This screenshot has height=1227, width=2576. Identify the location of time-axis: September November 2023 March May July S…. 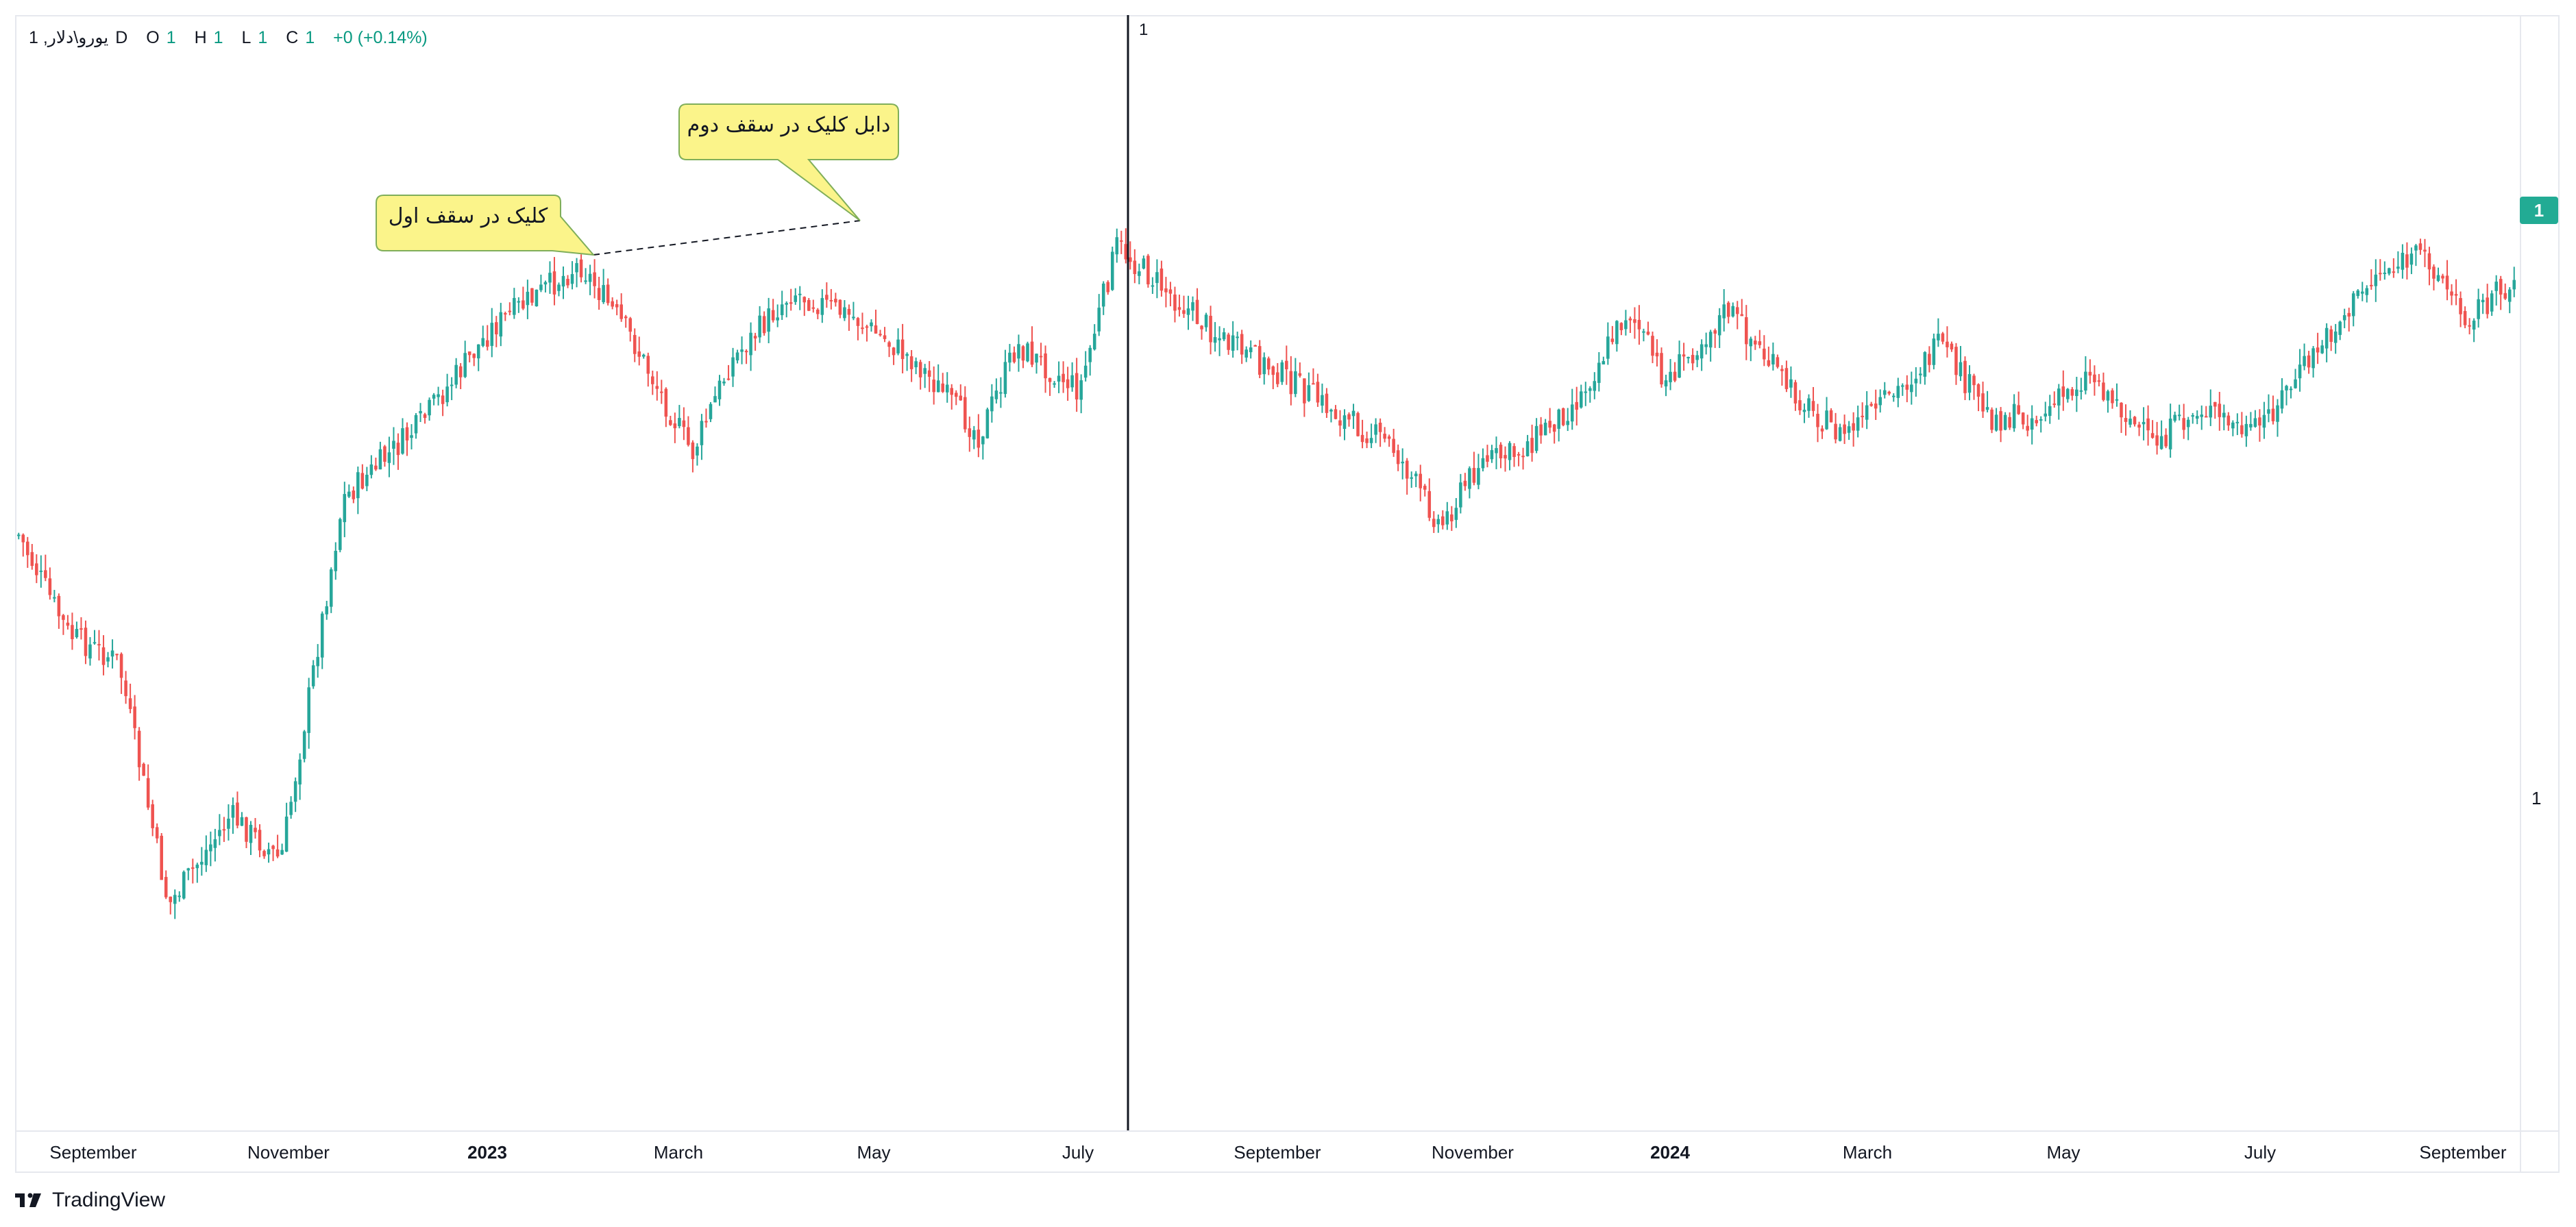
(1278, 1152).